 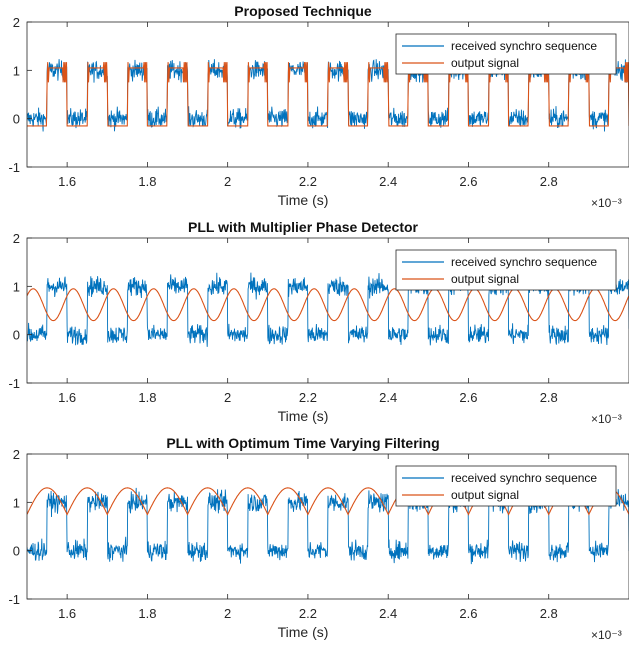 I want to click on chart-title: PLL with Multiplier Phase Detector, so click(x=303, y=227).